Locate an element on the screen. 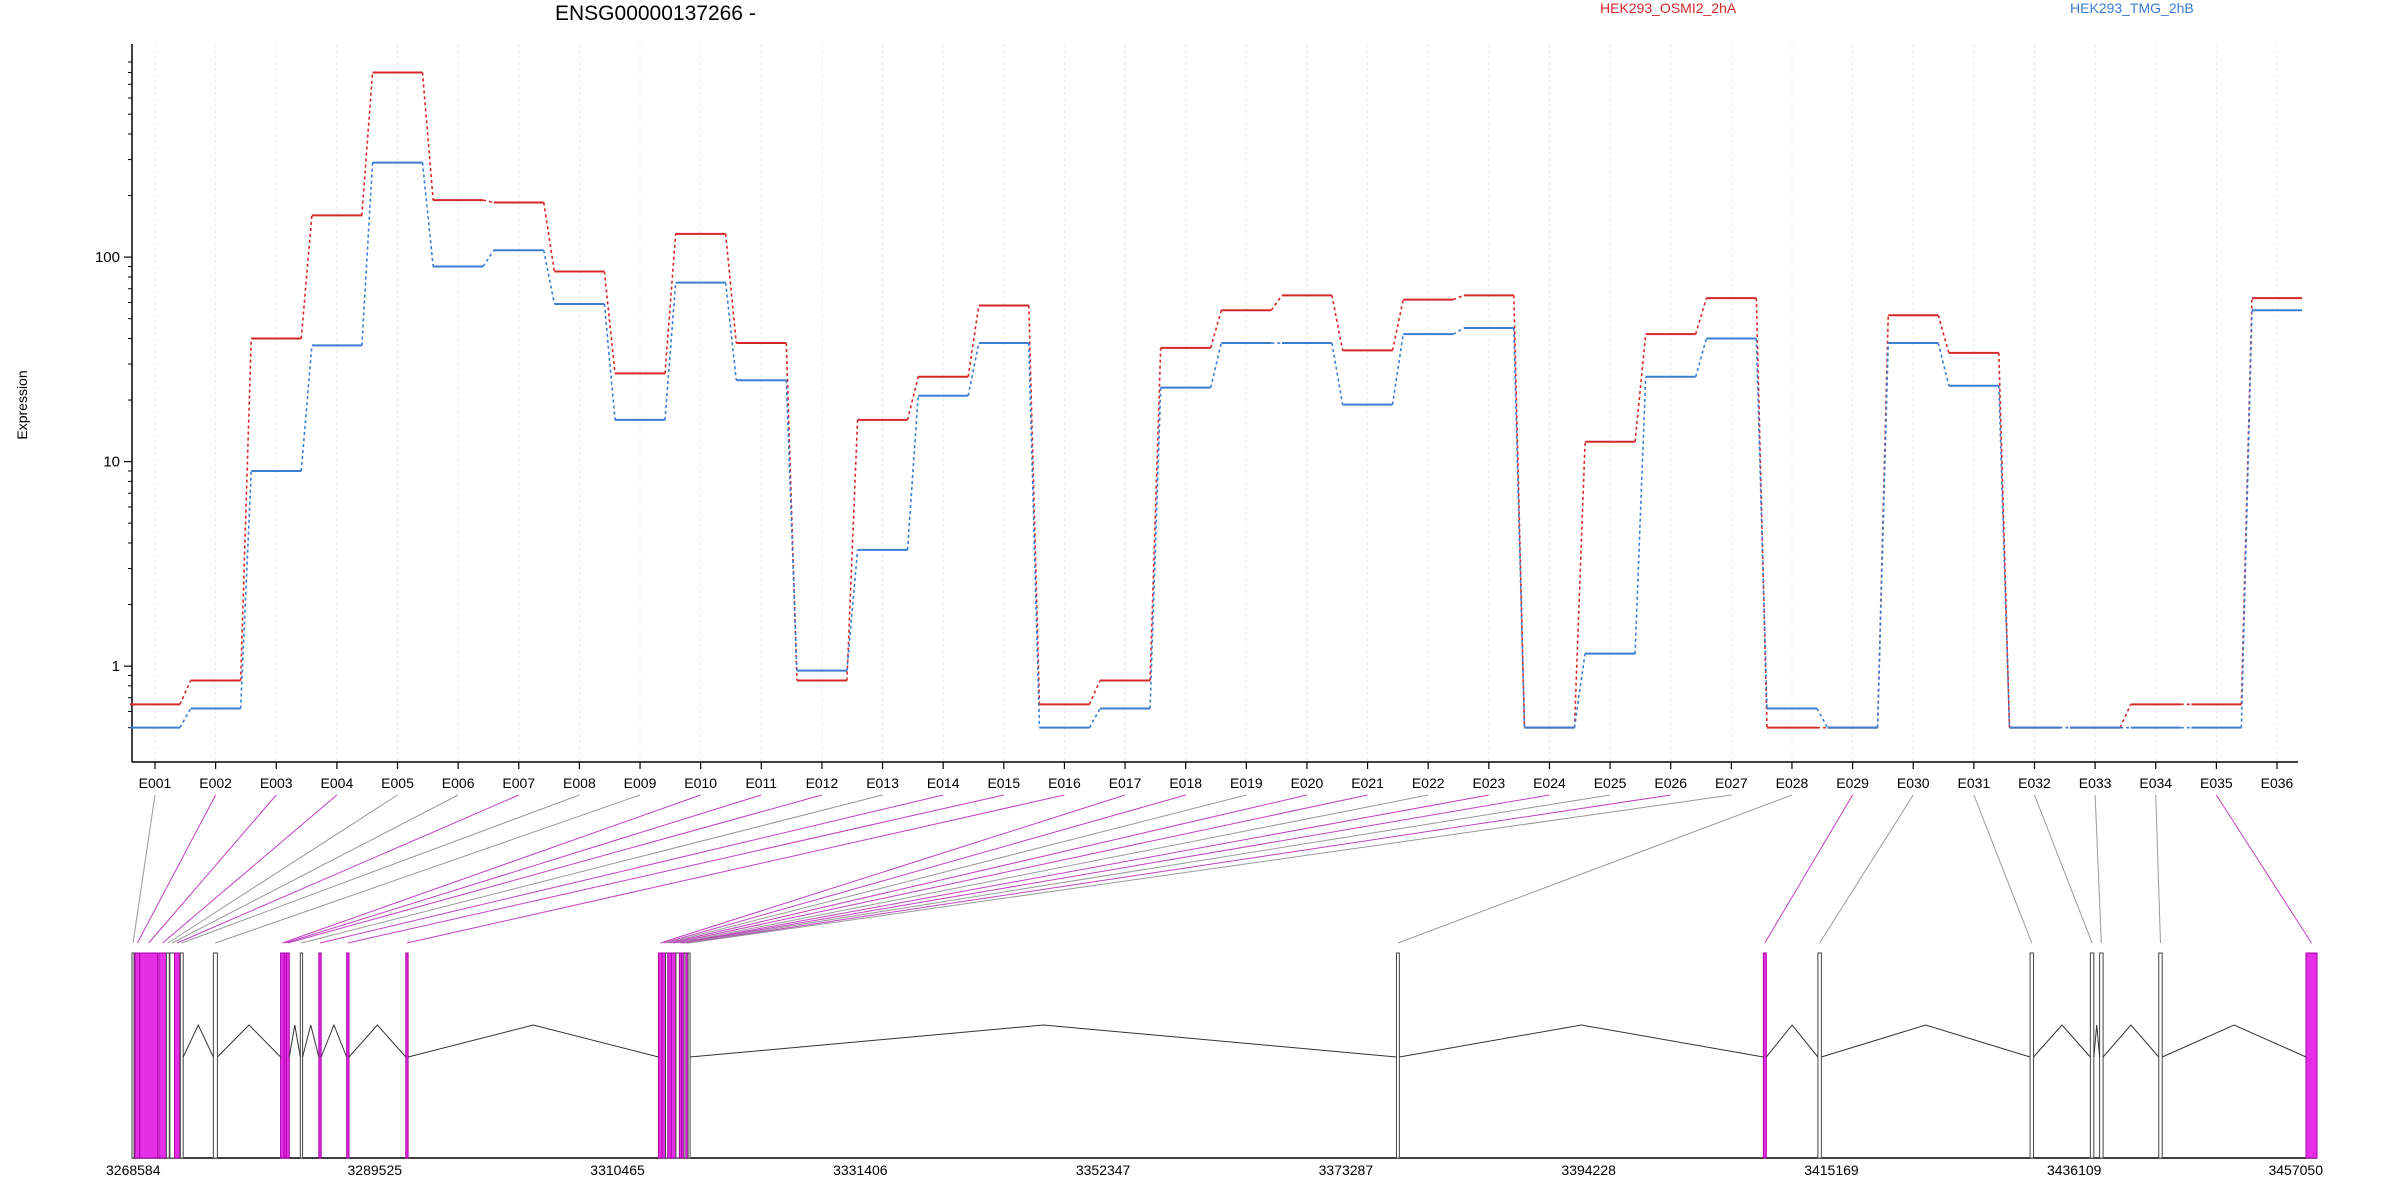  exon-box-e027 is located at coordinates (689, 1055).